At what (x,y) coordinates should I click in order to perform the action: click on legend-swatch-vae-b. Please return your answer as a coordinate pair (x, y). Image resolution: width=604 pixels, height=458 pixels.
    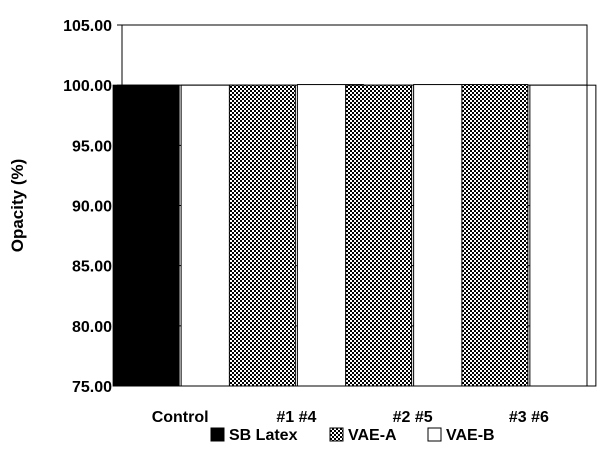
    Looking at the image, I should click on (434, 434).